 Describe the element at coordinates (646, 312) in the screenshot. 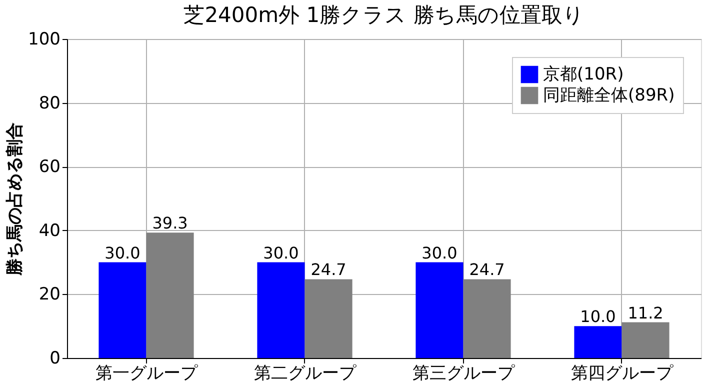

I see `text: 11.2` at that location.